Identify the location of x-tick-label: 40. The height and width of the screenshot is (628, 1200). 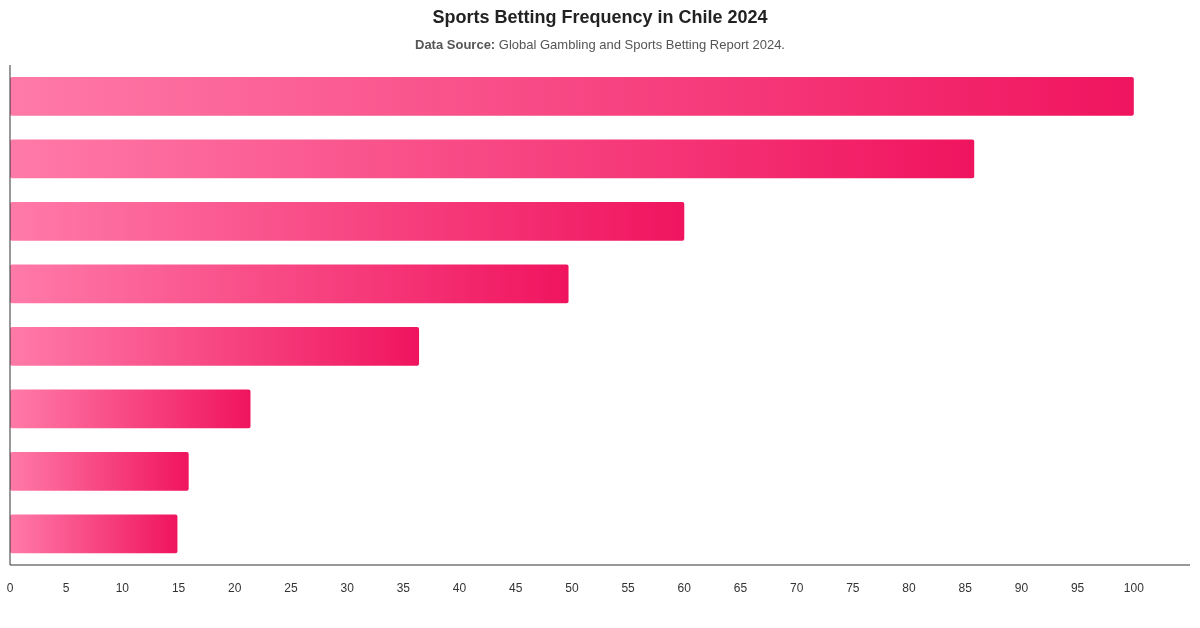
(459, 588).